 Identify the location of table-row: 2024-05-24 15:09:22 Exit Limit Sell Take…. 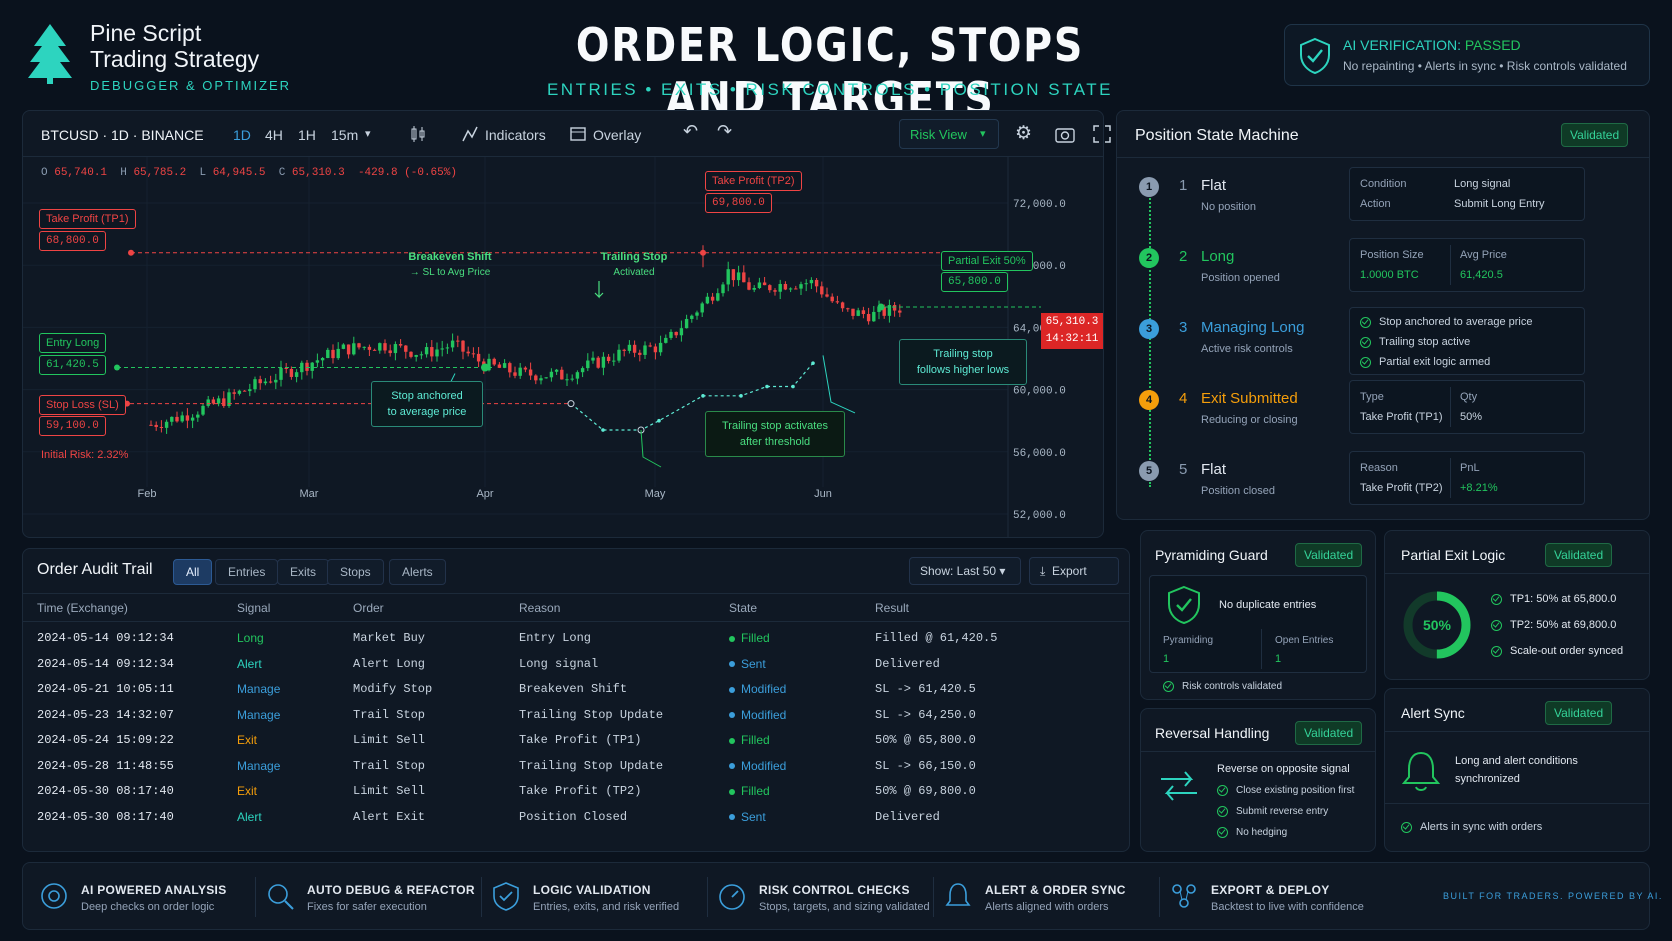
(588, 740).